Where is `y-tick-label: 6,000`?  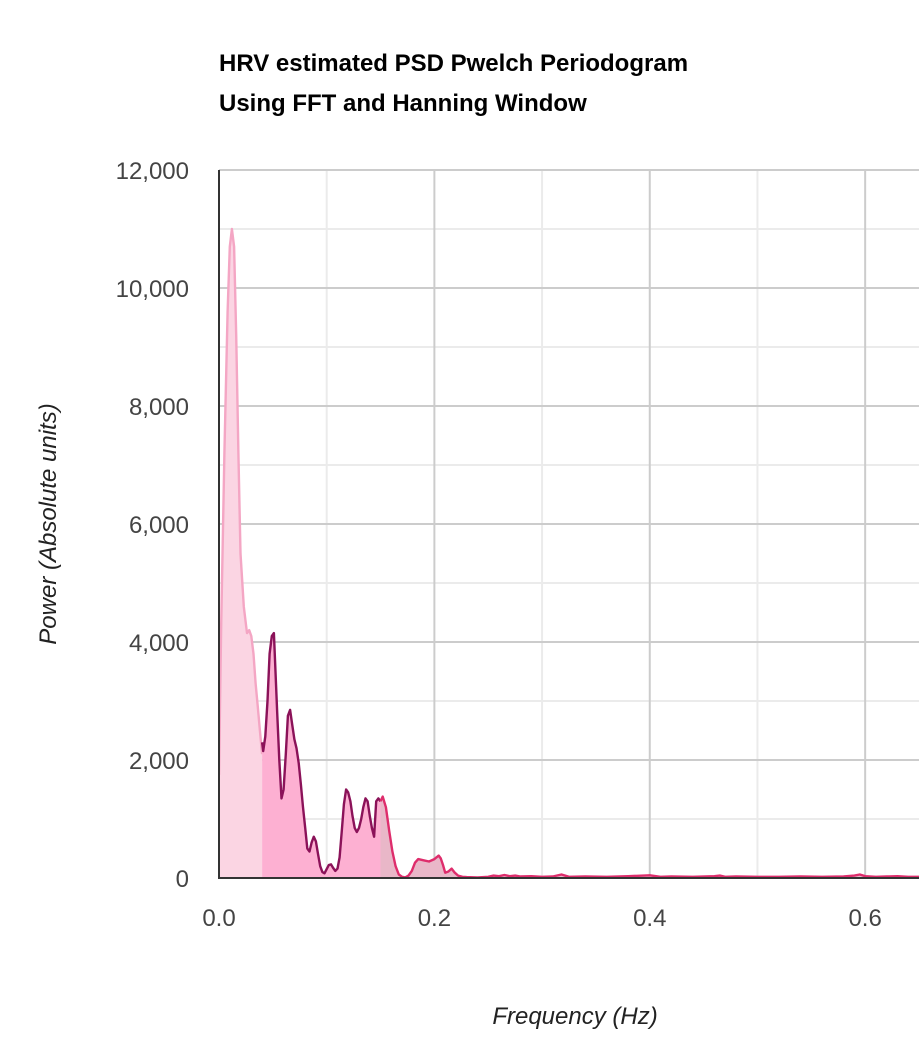
y-tick-label: 6,000 is located at coordinates (159, 525).